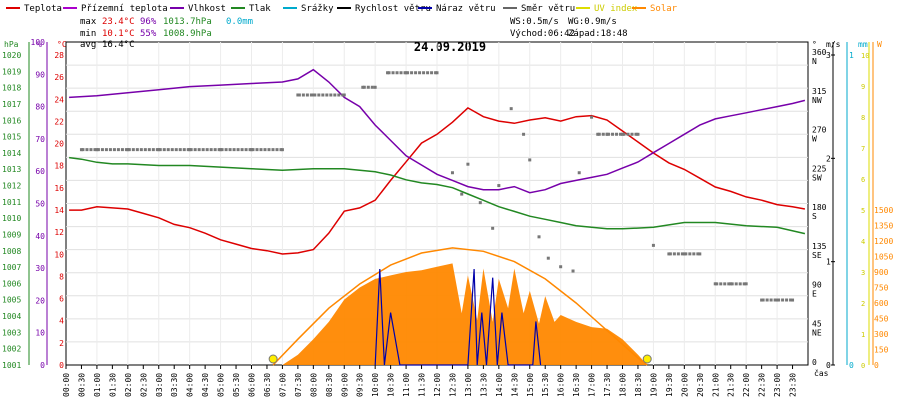 This screenshot has height=400, width=900. Describe the element at coordinates (746, 385) in the screenshot. I see `x-tick-label: 22:00` at that location.